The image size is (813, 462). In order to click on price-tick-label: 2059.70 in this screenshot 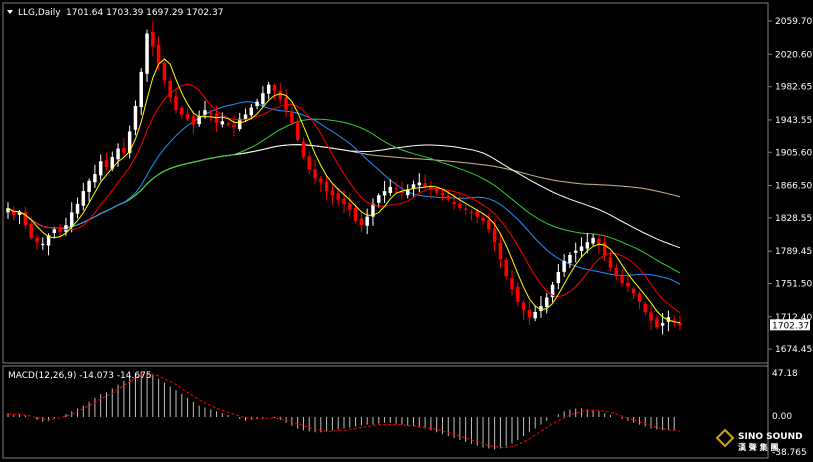, I will do `click(793, 22)`.